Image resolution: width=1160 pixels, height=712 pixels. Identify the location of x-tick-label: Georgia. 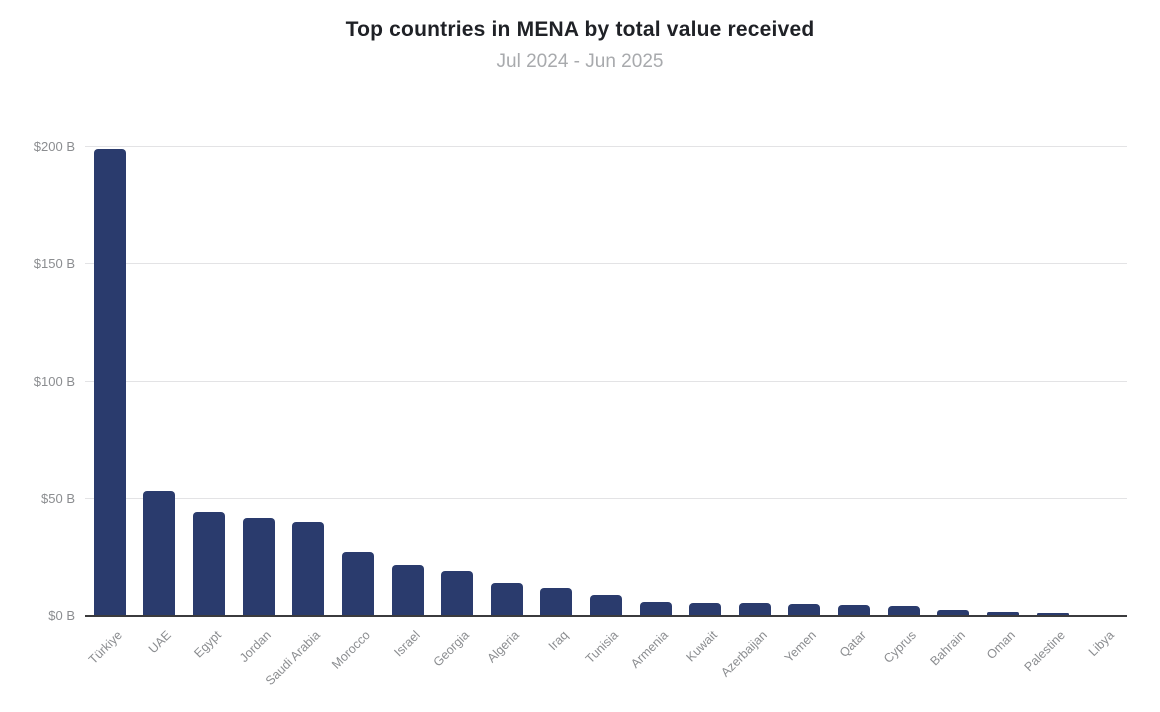
(451, 649).